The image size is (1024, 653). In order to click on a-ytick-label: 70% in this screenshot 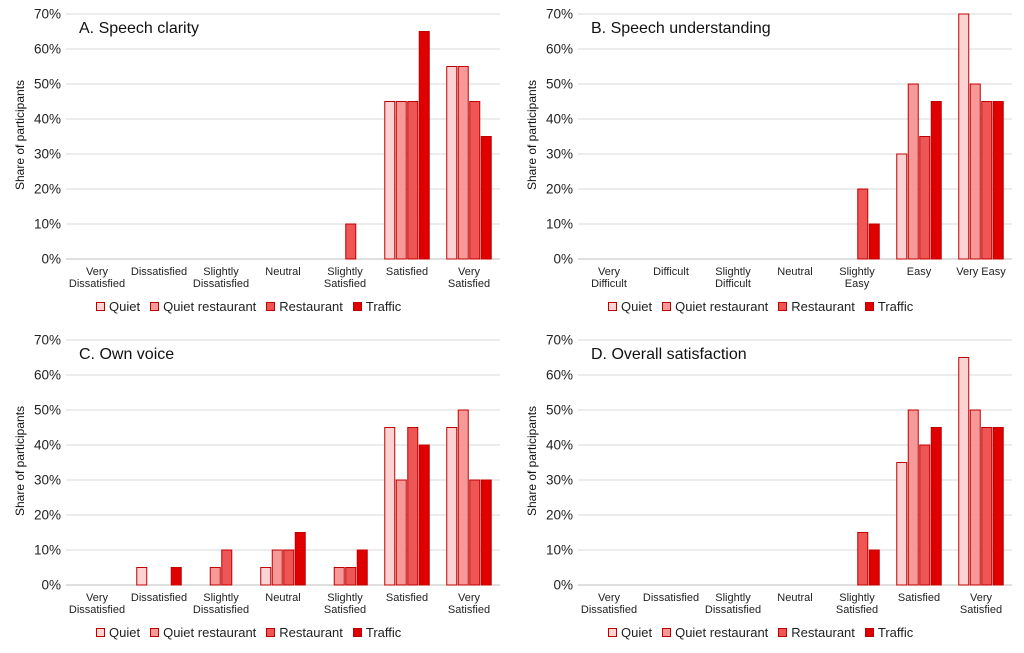, I will do `click(47, 14)`.